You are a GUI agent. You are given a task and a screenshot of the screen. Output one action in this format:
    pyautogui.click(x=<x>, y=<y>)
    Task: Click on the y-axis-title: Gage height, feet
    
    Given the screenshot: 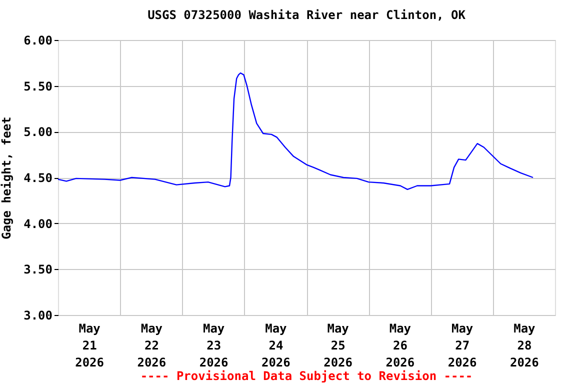 What is the action you would take?
    pyautogui.click(x=7, y=178)
    